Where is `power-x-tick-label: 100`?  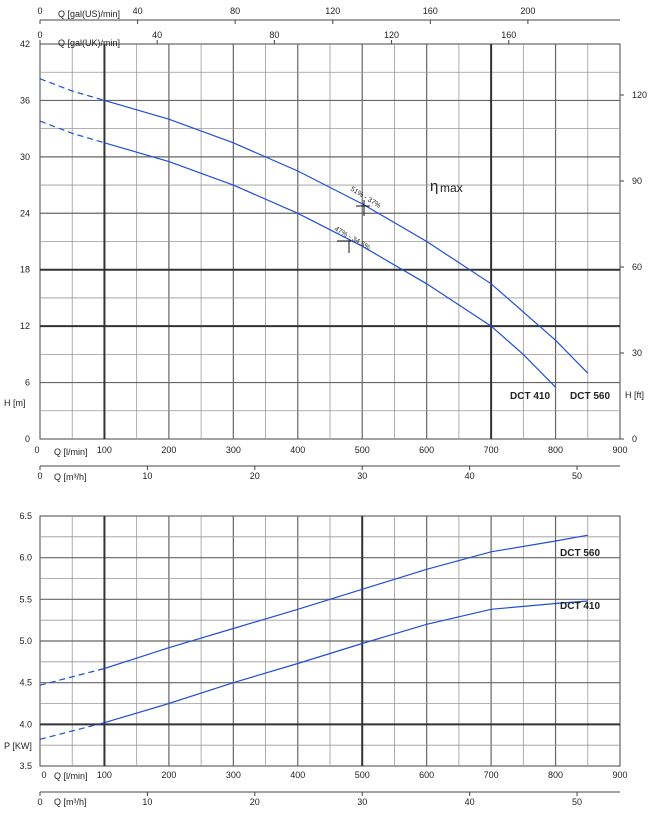
power-x-tick-label: 100 is located at coordinates (104, 775).